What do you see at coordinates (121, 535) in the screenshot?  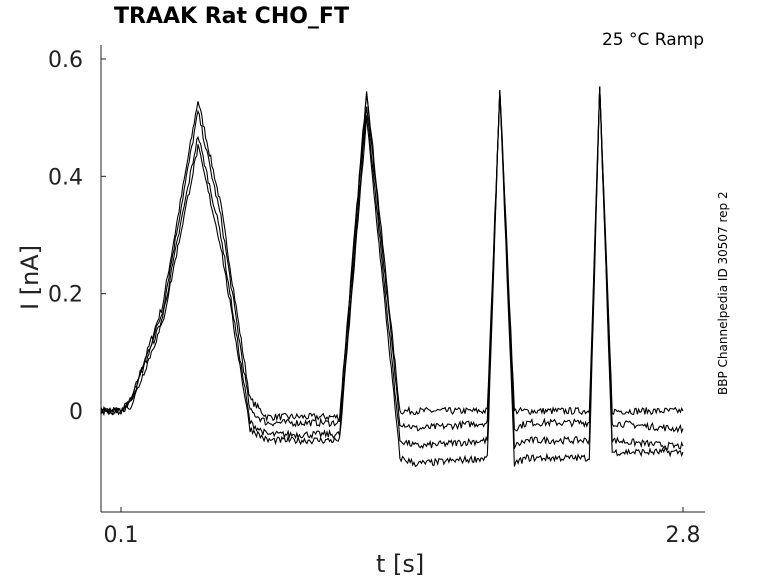 I see `x-tick-label: 0.1` at bounding box center [121, 535].